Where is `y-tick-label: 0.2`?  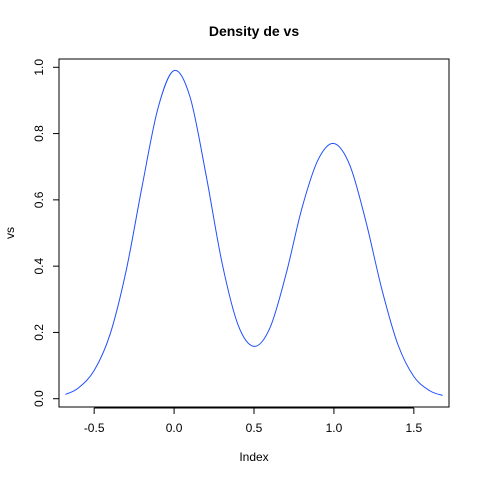 y-tick-label: 0.2 is located at coordinates (39, 332).